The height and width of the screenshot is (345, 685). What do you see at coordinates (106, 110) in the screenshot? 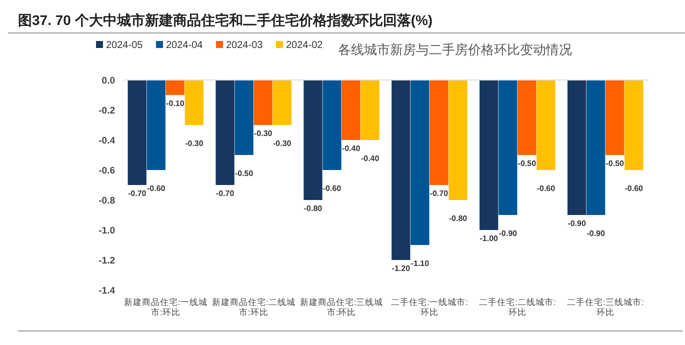
I see `y-tick-label: -0.2` at bounding box center [106, 110].